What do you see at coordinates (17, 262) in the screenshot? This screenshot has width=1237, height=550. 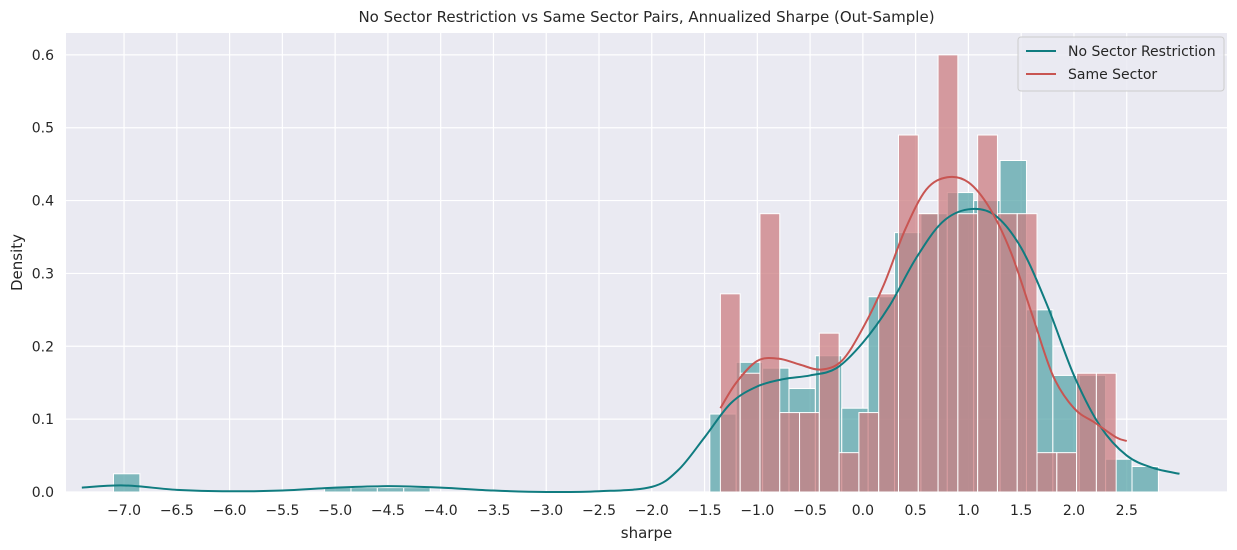 I see `y-axis-label: Density` at bounding box center [17, 262].